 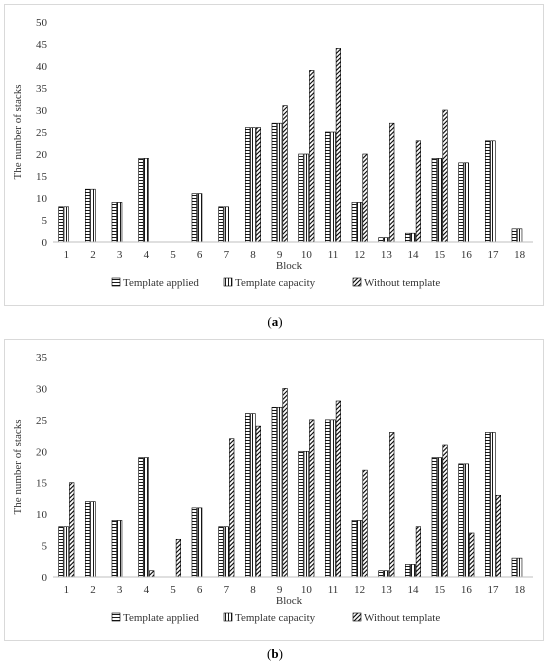 I want to click on y-axis-label: The number of stacks, so click(x=18, y=467).